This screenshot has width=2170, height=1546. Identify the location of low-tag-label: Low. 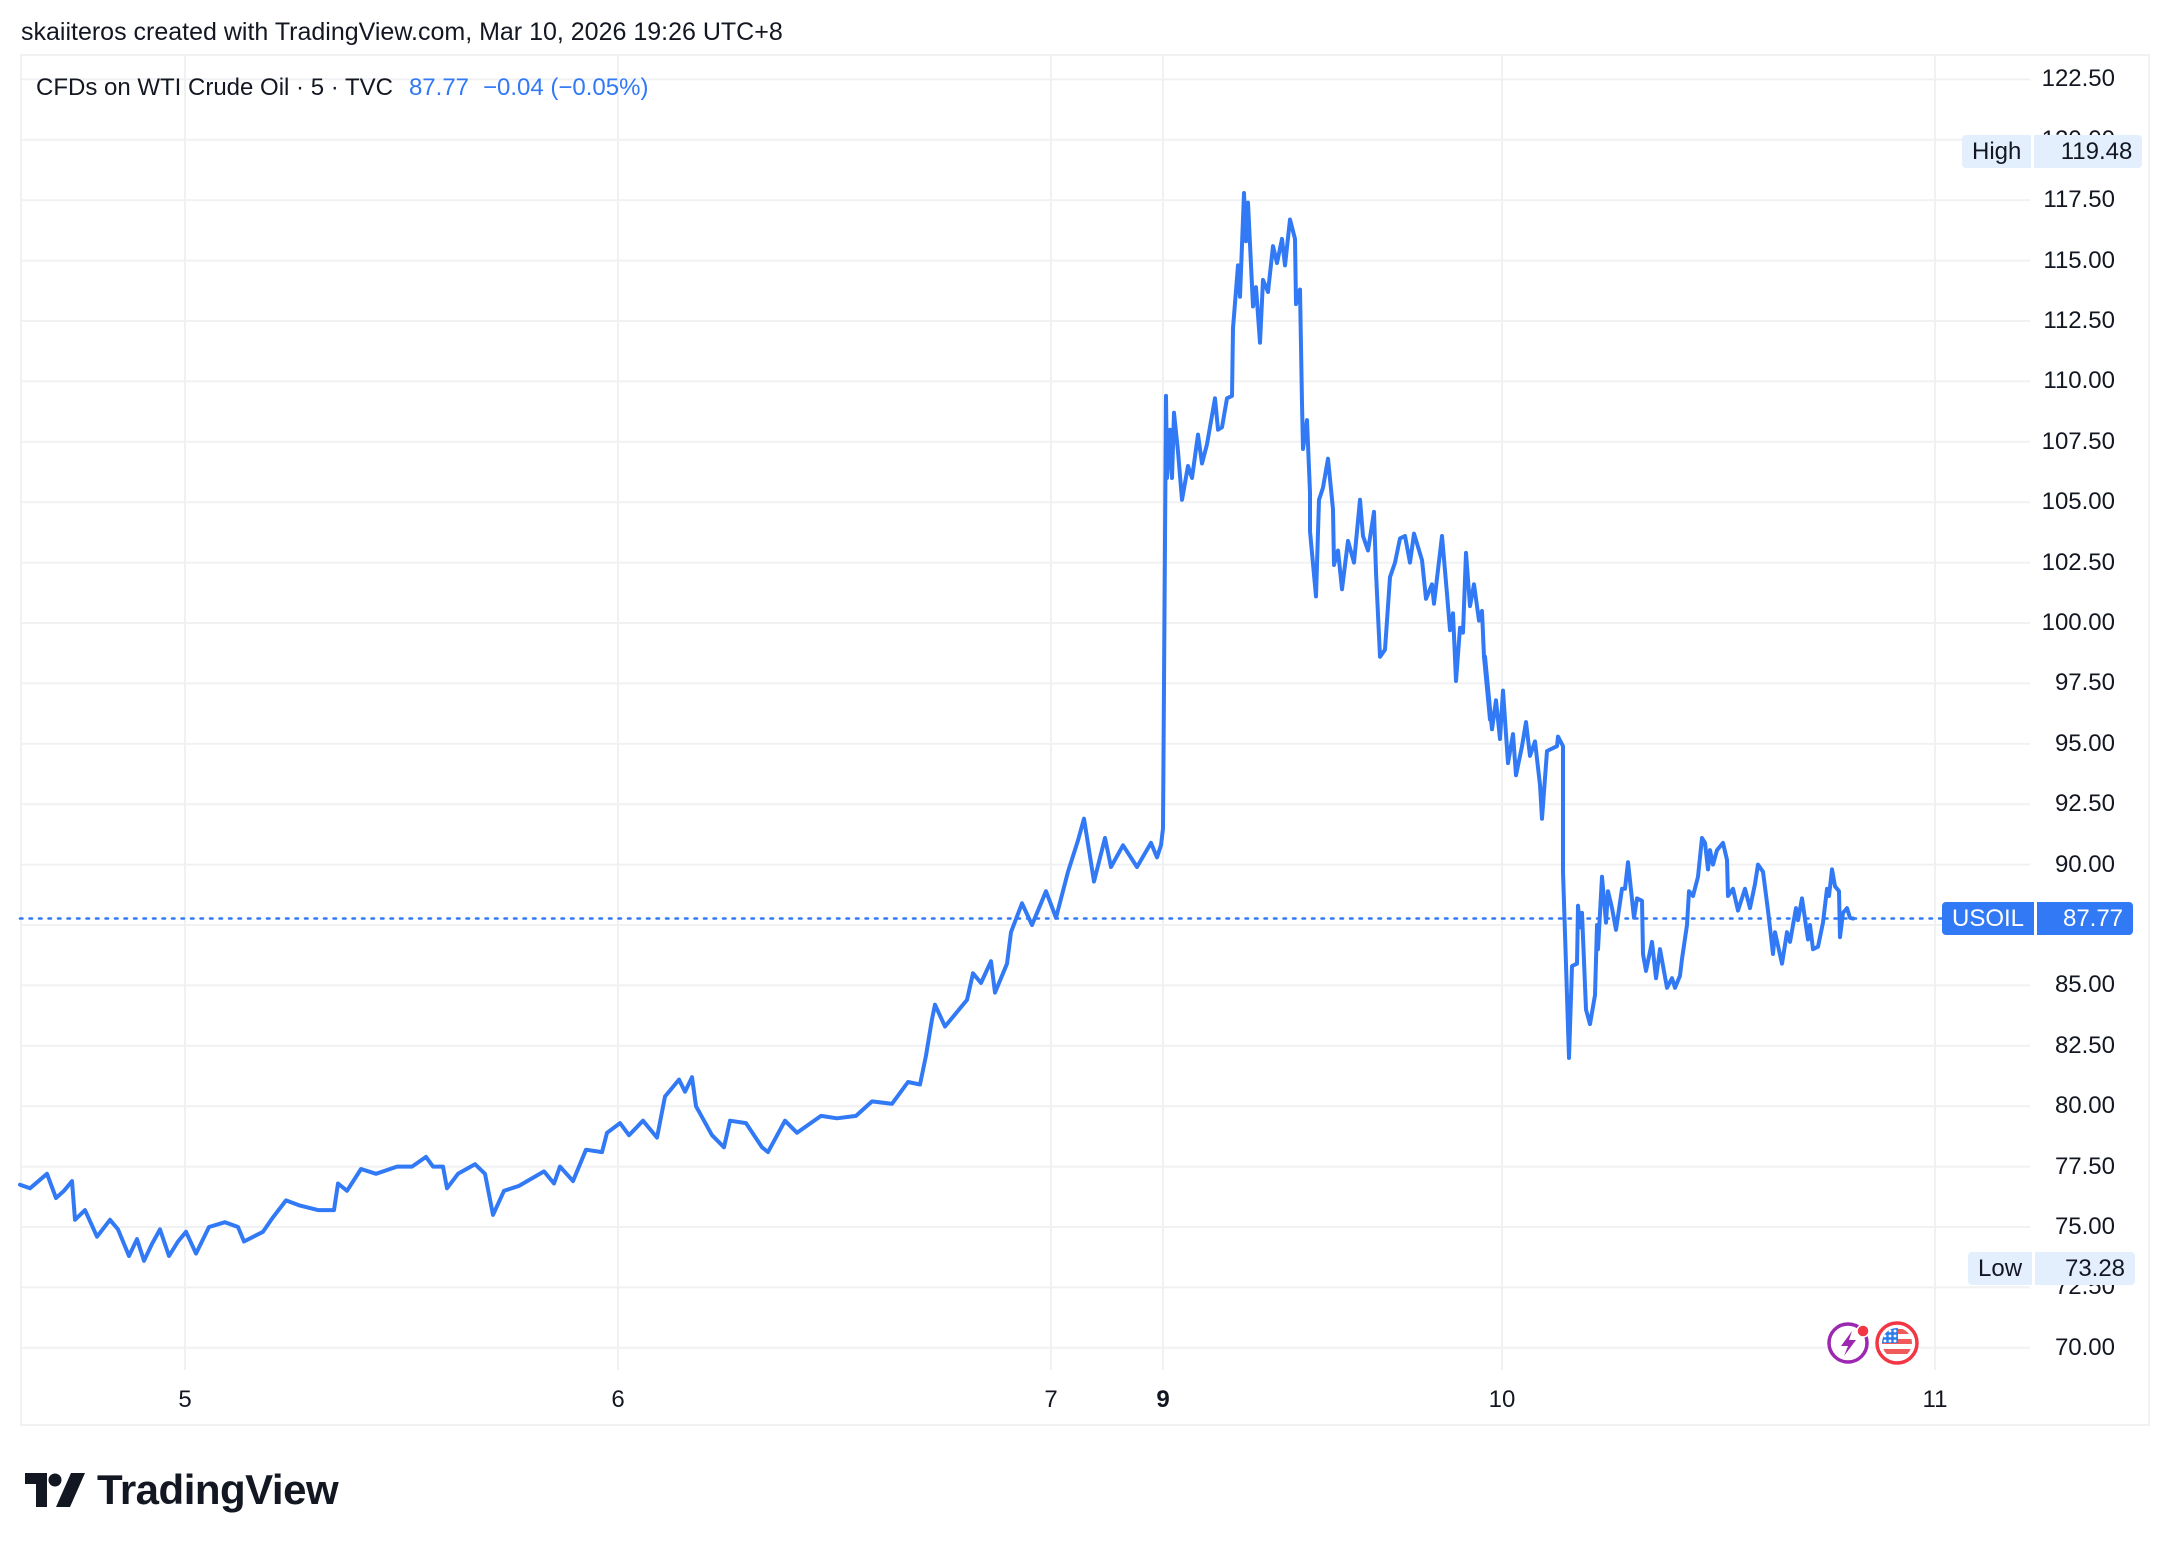
(2000, 1268).